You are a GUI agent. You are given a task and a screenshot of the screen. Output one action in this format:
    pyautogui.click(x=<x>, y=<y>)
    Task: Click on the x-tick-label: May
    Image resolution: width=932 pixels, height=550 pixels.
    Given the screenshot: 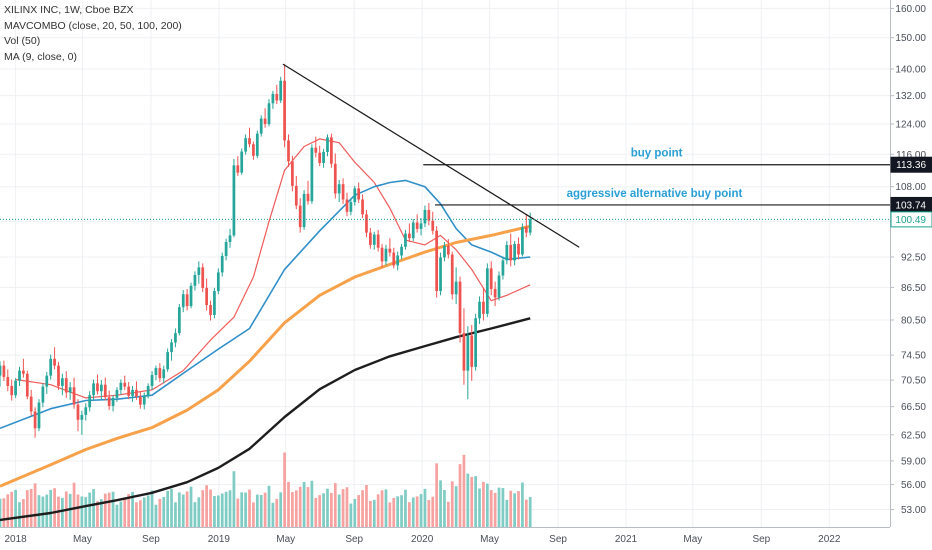 What is the action you would take?
    pyautogui.click(x=692, y=539)
    